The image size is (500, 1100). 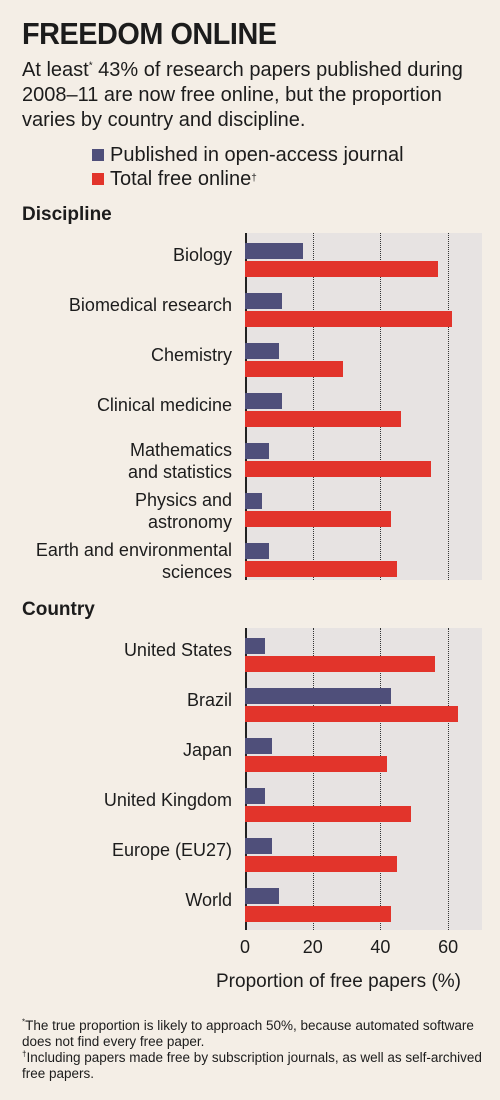 I want to click on category-label: United Kingdom, so click(x=168, y=800).